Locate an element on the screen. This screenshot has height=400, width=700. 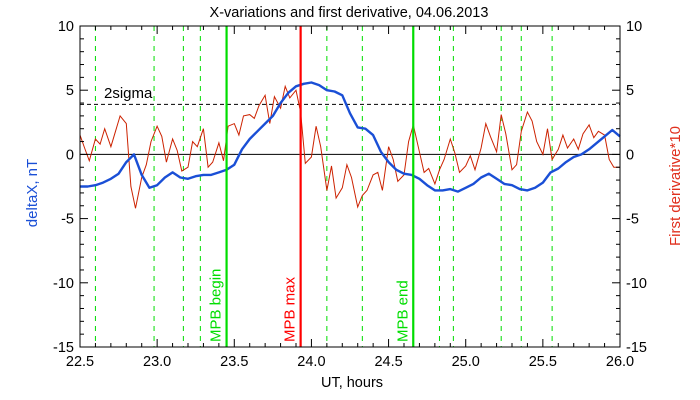
y-tick-label-left: 5 is located at coordinates (70, 91).